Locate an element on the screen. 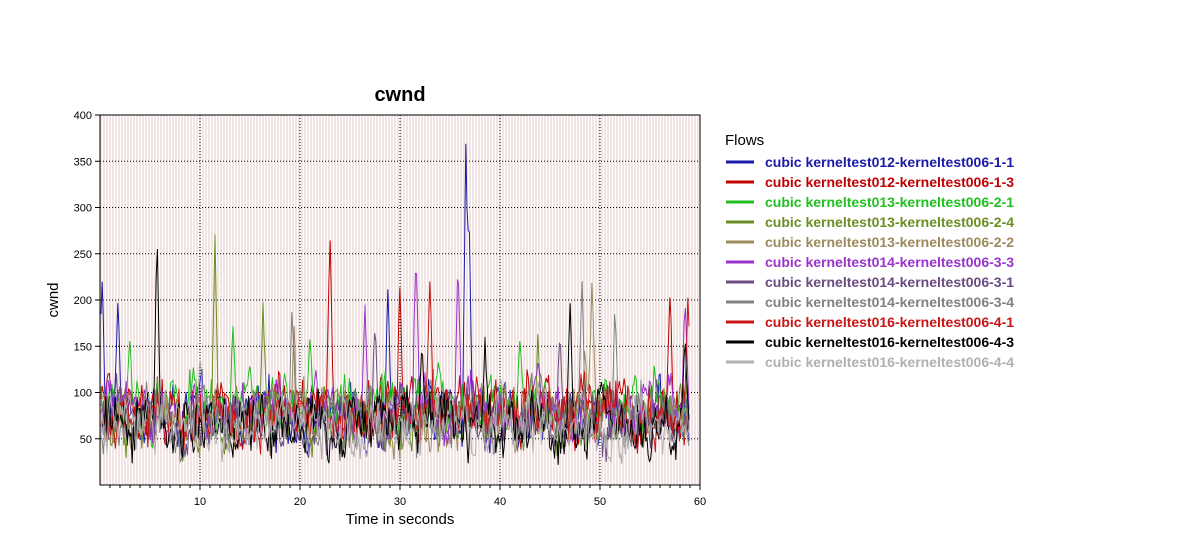 This screenshot has width=1200, height=550. y-tick-label: 350 is located at coordinates (83, 162).